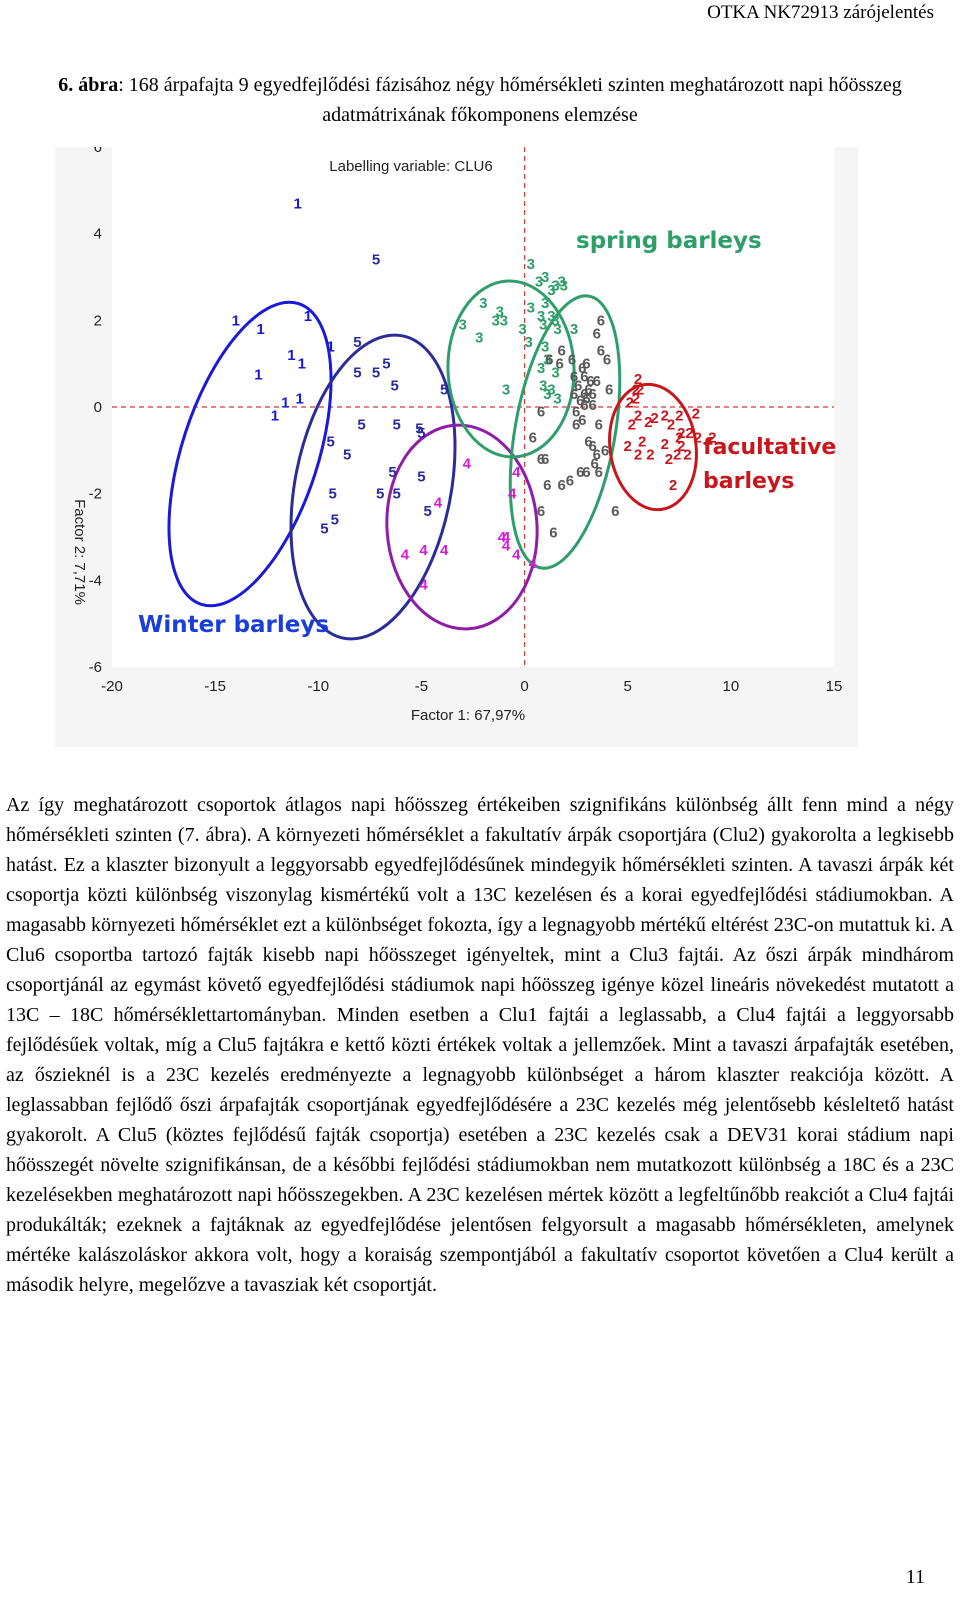 The width and height of the screenshot is (960, 1613). Describe the element at coordinates (653, 447) in the screenshot. I see `cluster2-ellipse` at that location.